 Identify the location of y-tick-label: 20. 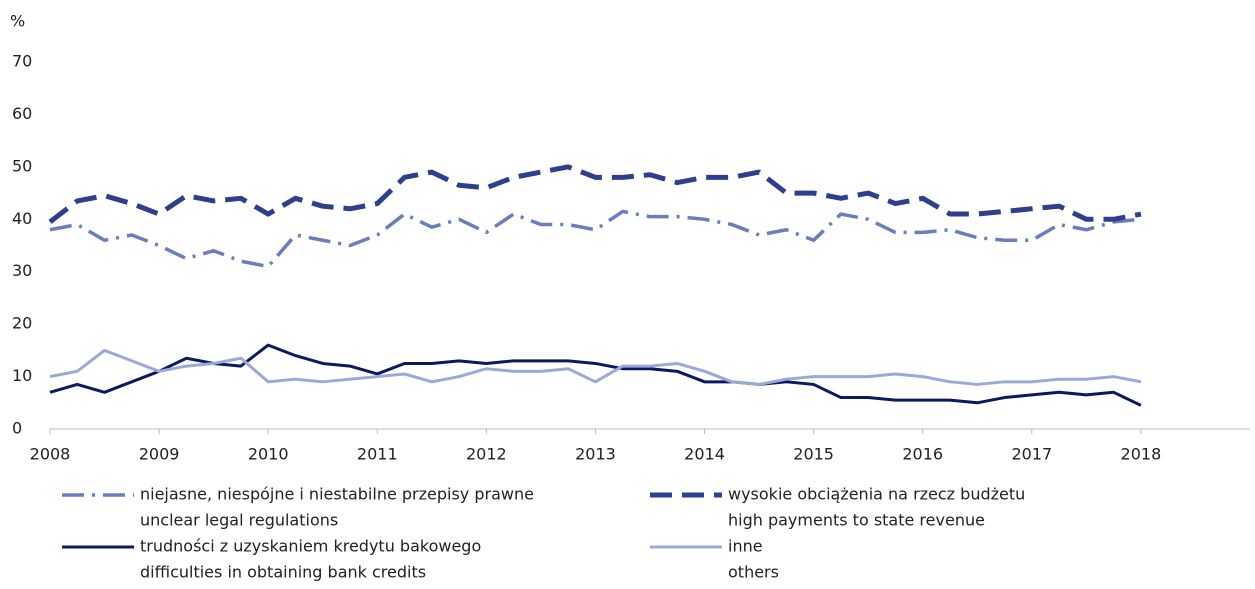
(22, 323).